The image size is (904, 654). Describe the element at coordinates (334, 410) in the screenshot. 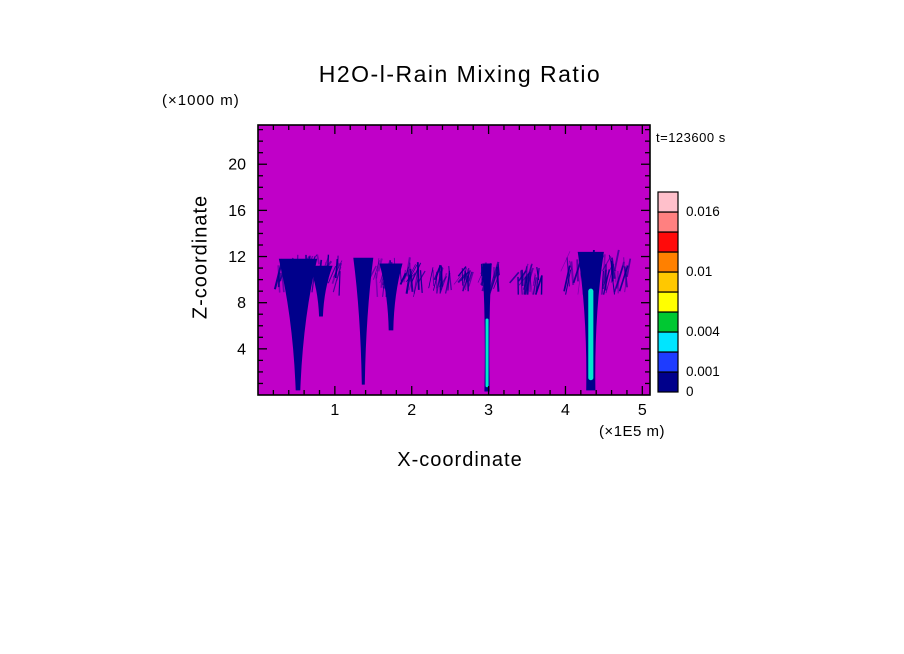

I see `svg-text: 1` at that location.